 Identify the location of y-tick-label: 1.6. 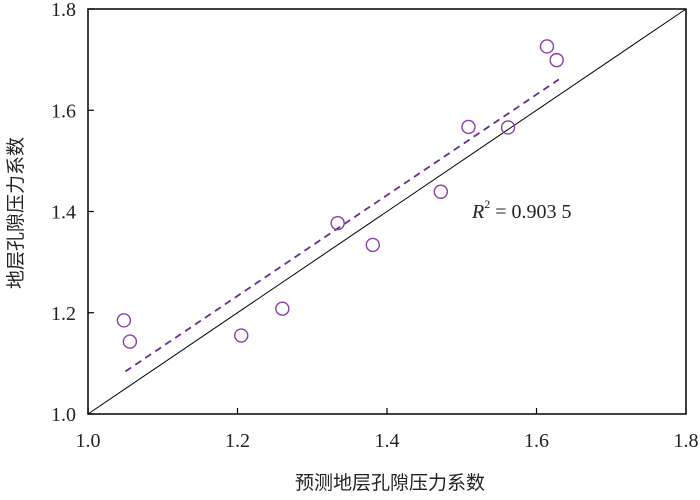
(63, 111).